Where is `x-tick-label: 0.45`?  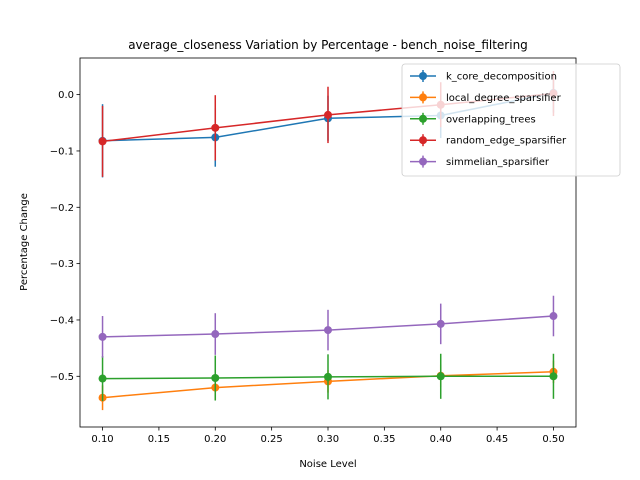 x-tick-label: 0.45 is located at coordinates (497, 439).